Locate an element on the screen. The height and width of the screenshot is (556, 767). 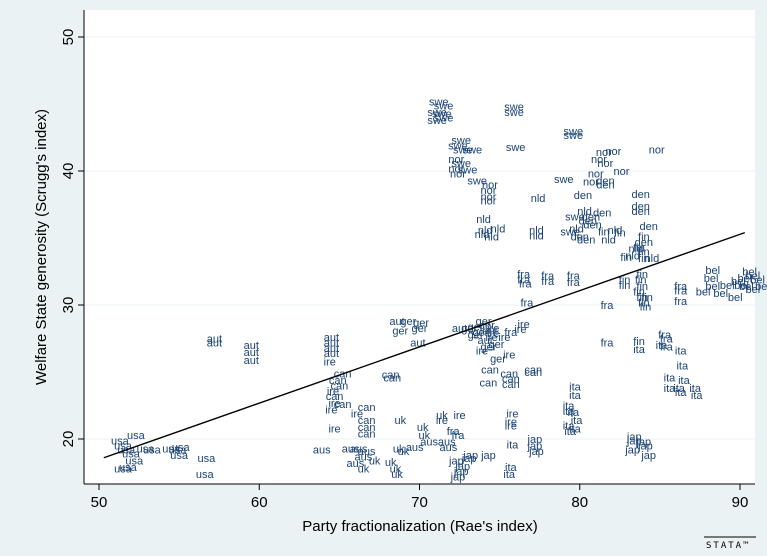
y-tick-label: 50 is located at coordinates (68, 37).